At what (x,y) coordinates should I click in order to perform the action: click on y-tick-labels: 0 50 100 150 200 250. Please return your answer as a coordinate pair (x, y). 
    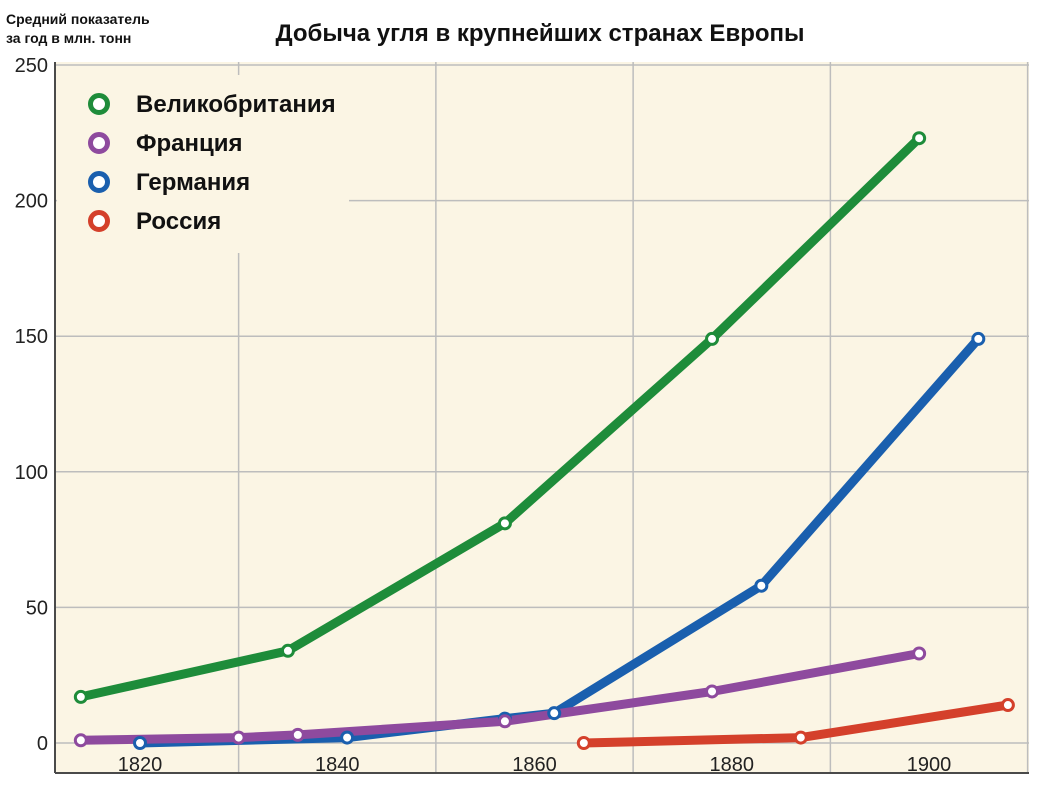
    Looking at the image, I should click on (31, 405).